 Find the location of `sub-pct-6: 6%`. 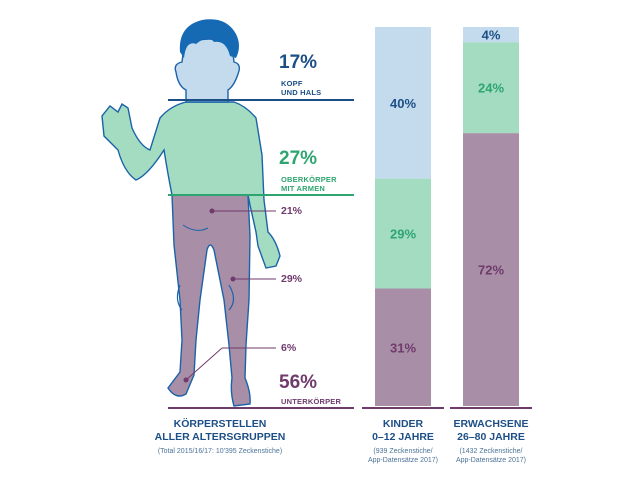

sub-pct-6: 6% is located at coordinates (289, 348).